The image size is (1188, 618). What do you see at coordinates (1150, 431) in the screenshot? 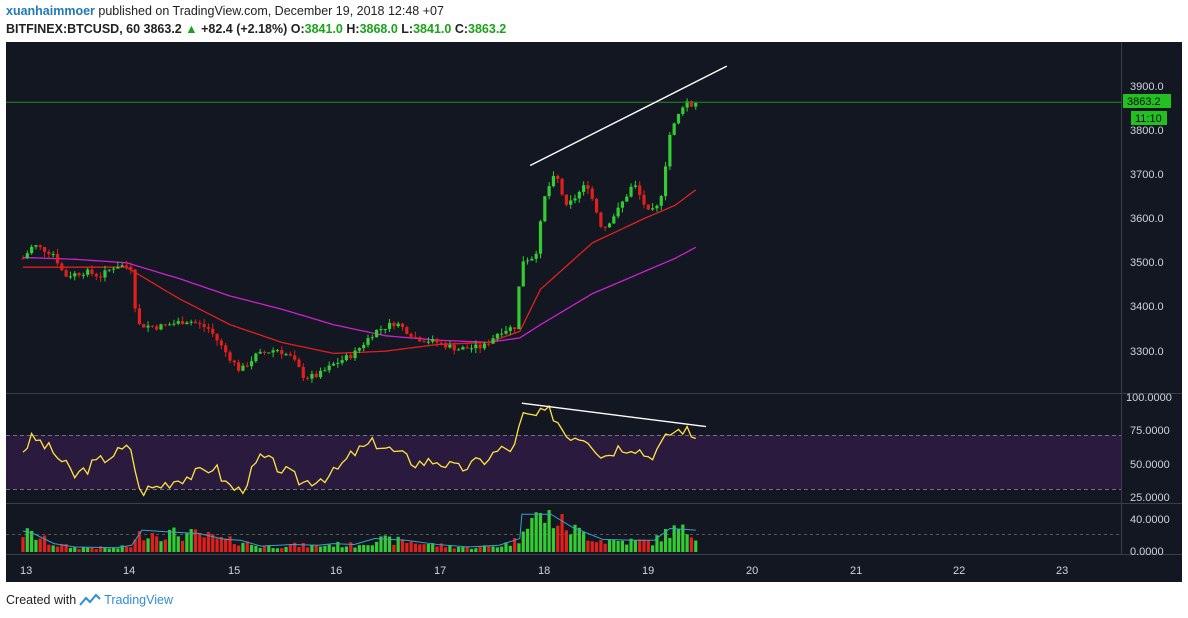
I see `rsi-tick: 75.0000` at bounding box center [1150, 431].